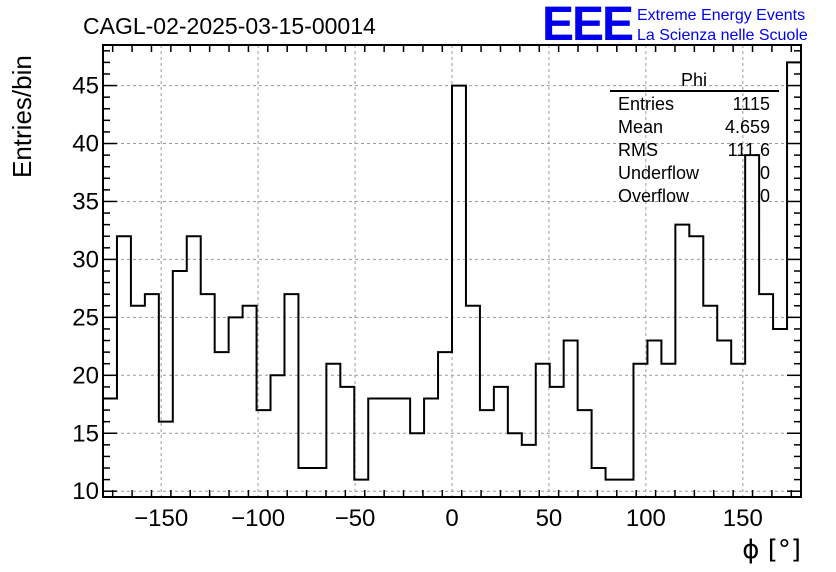 The image size is (836, 572). I want to click on y-tick-label: 10, so click(85, 491).